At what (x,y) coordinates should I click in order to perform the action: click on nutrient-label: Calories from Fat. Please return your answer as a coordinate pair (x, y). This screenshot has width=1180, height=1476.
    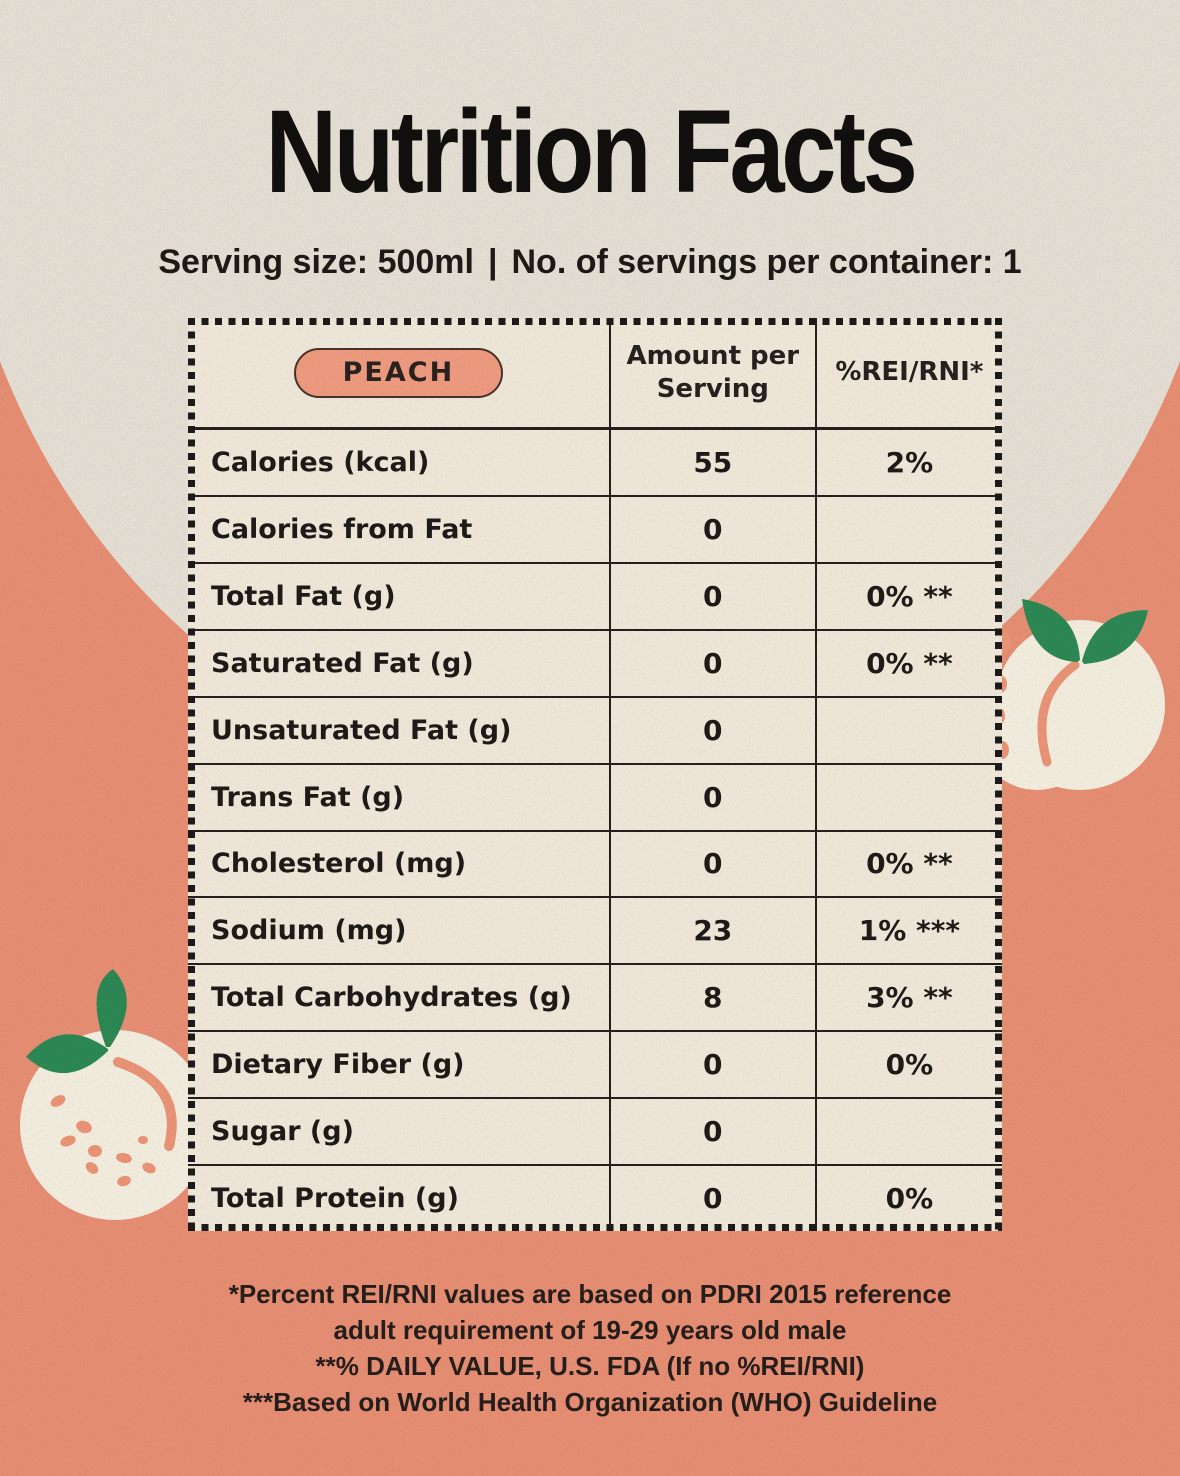
    Looking at the image, I should click on (342, 529).